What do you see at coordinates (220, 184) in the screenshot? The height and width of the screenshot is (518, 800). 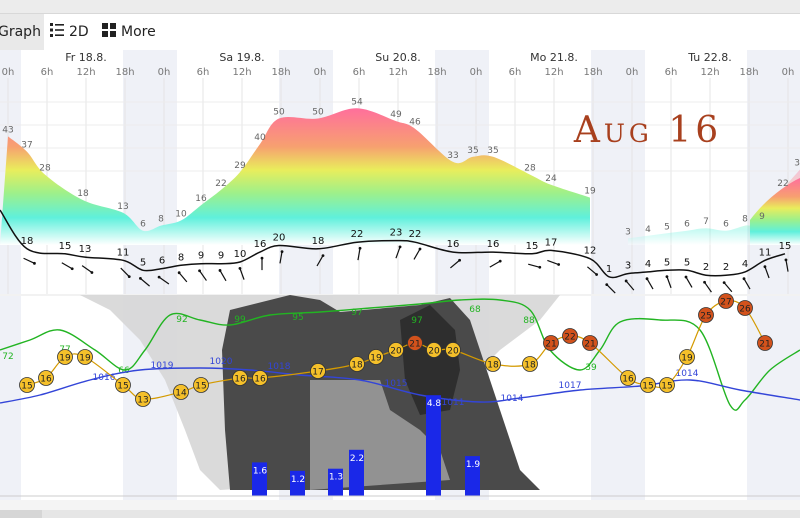 I see `upper-value-label: 22` at bounding box center [220, 184].